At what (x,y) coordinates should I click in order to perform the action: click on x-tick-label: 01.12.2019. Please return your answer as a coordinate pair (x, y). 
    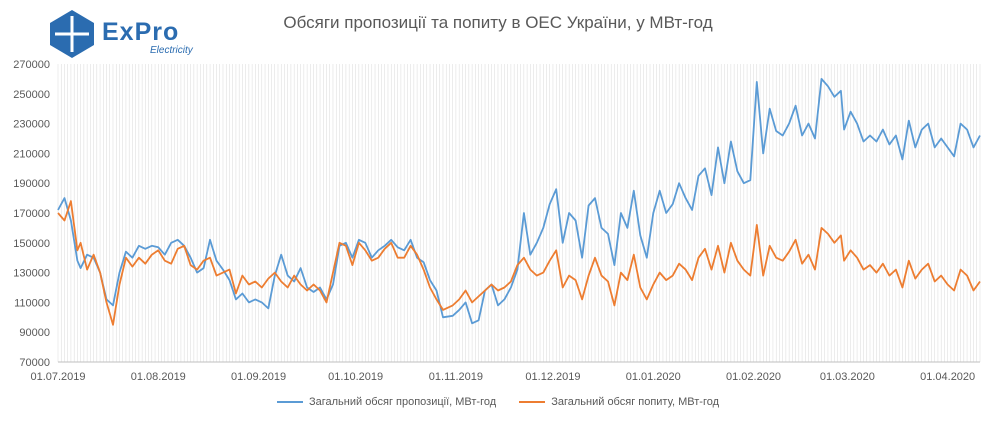
    Looking at the image, I should click on (552, 377).